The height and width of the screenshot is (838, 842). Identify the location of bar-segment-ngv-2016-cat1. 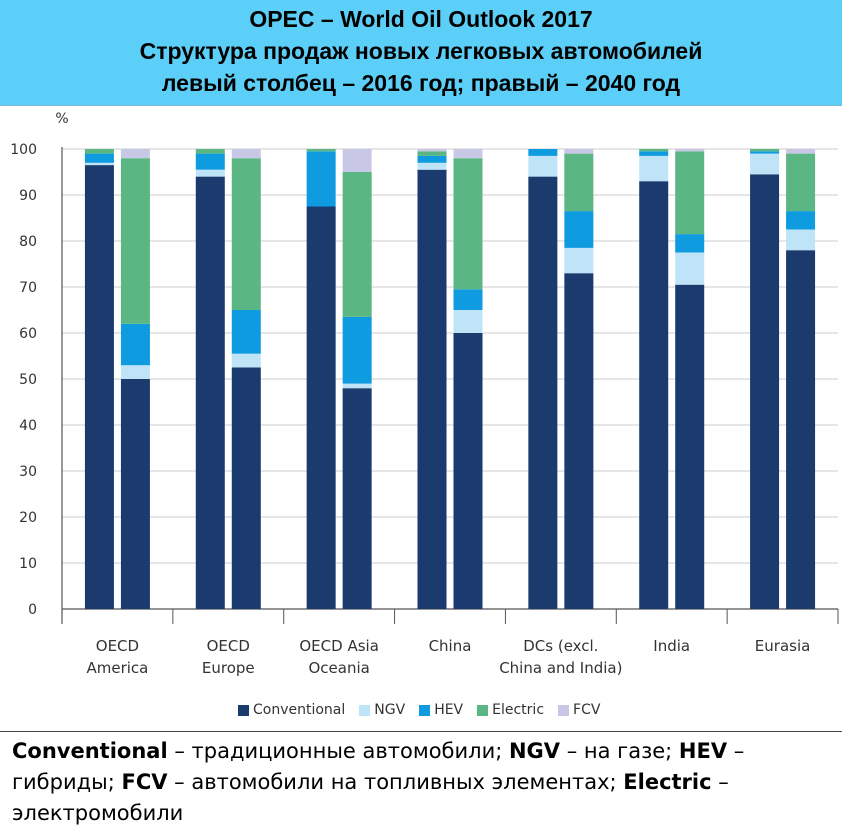
(210, 173).